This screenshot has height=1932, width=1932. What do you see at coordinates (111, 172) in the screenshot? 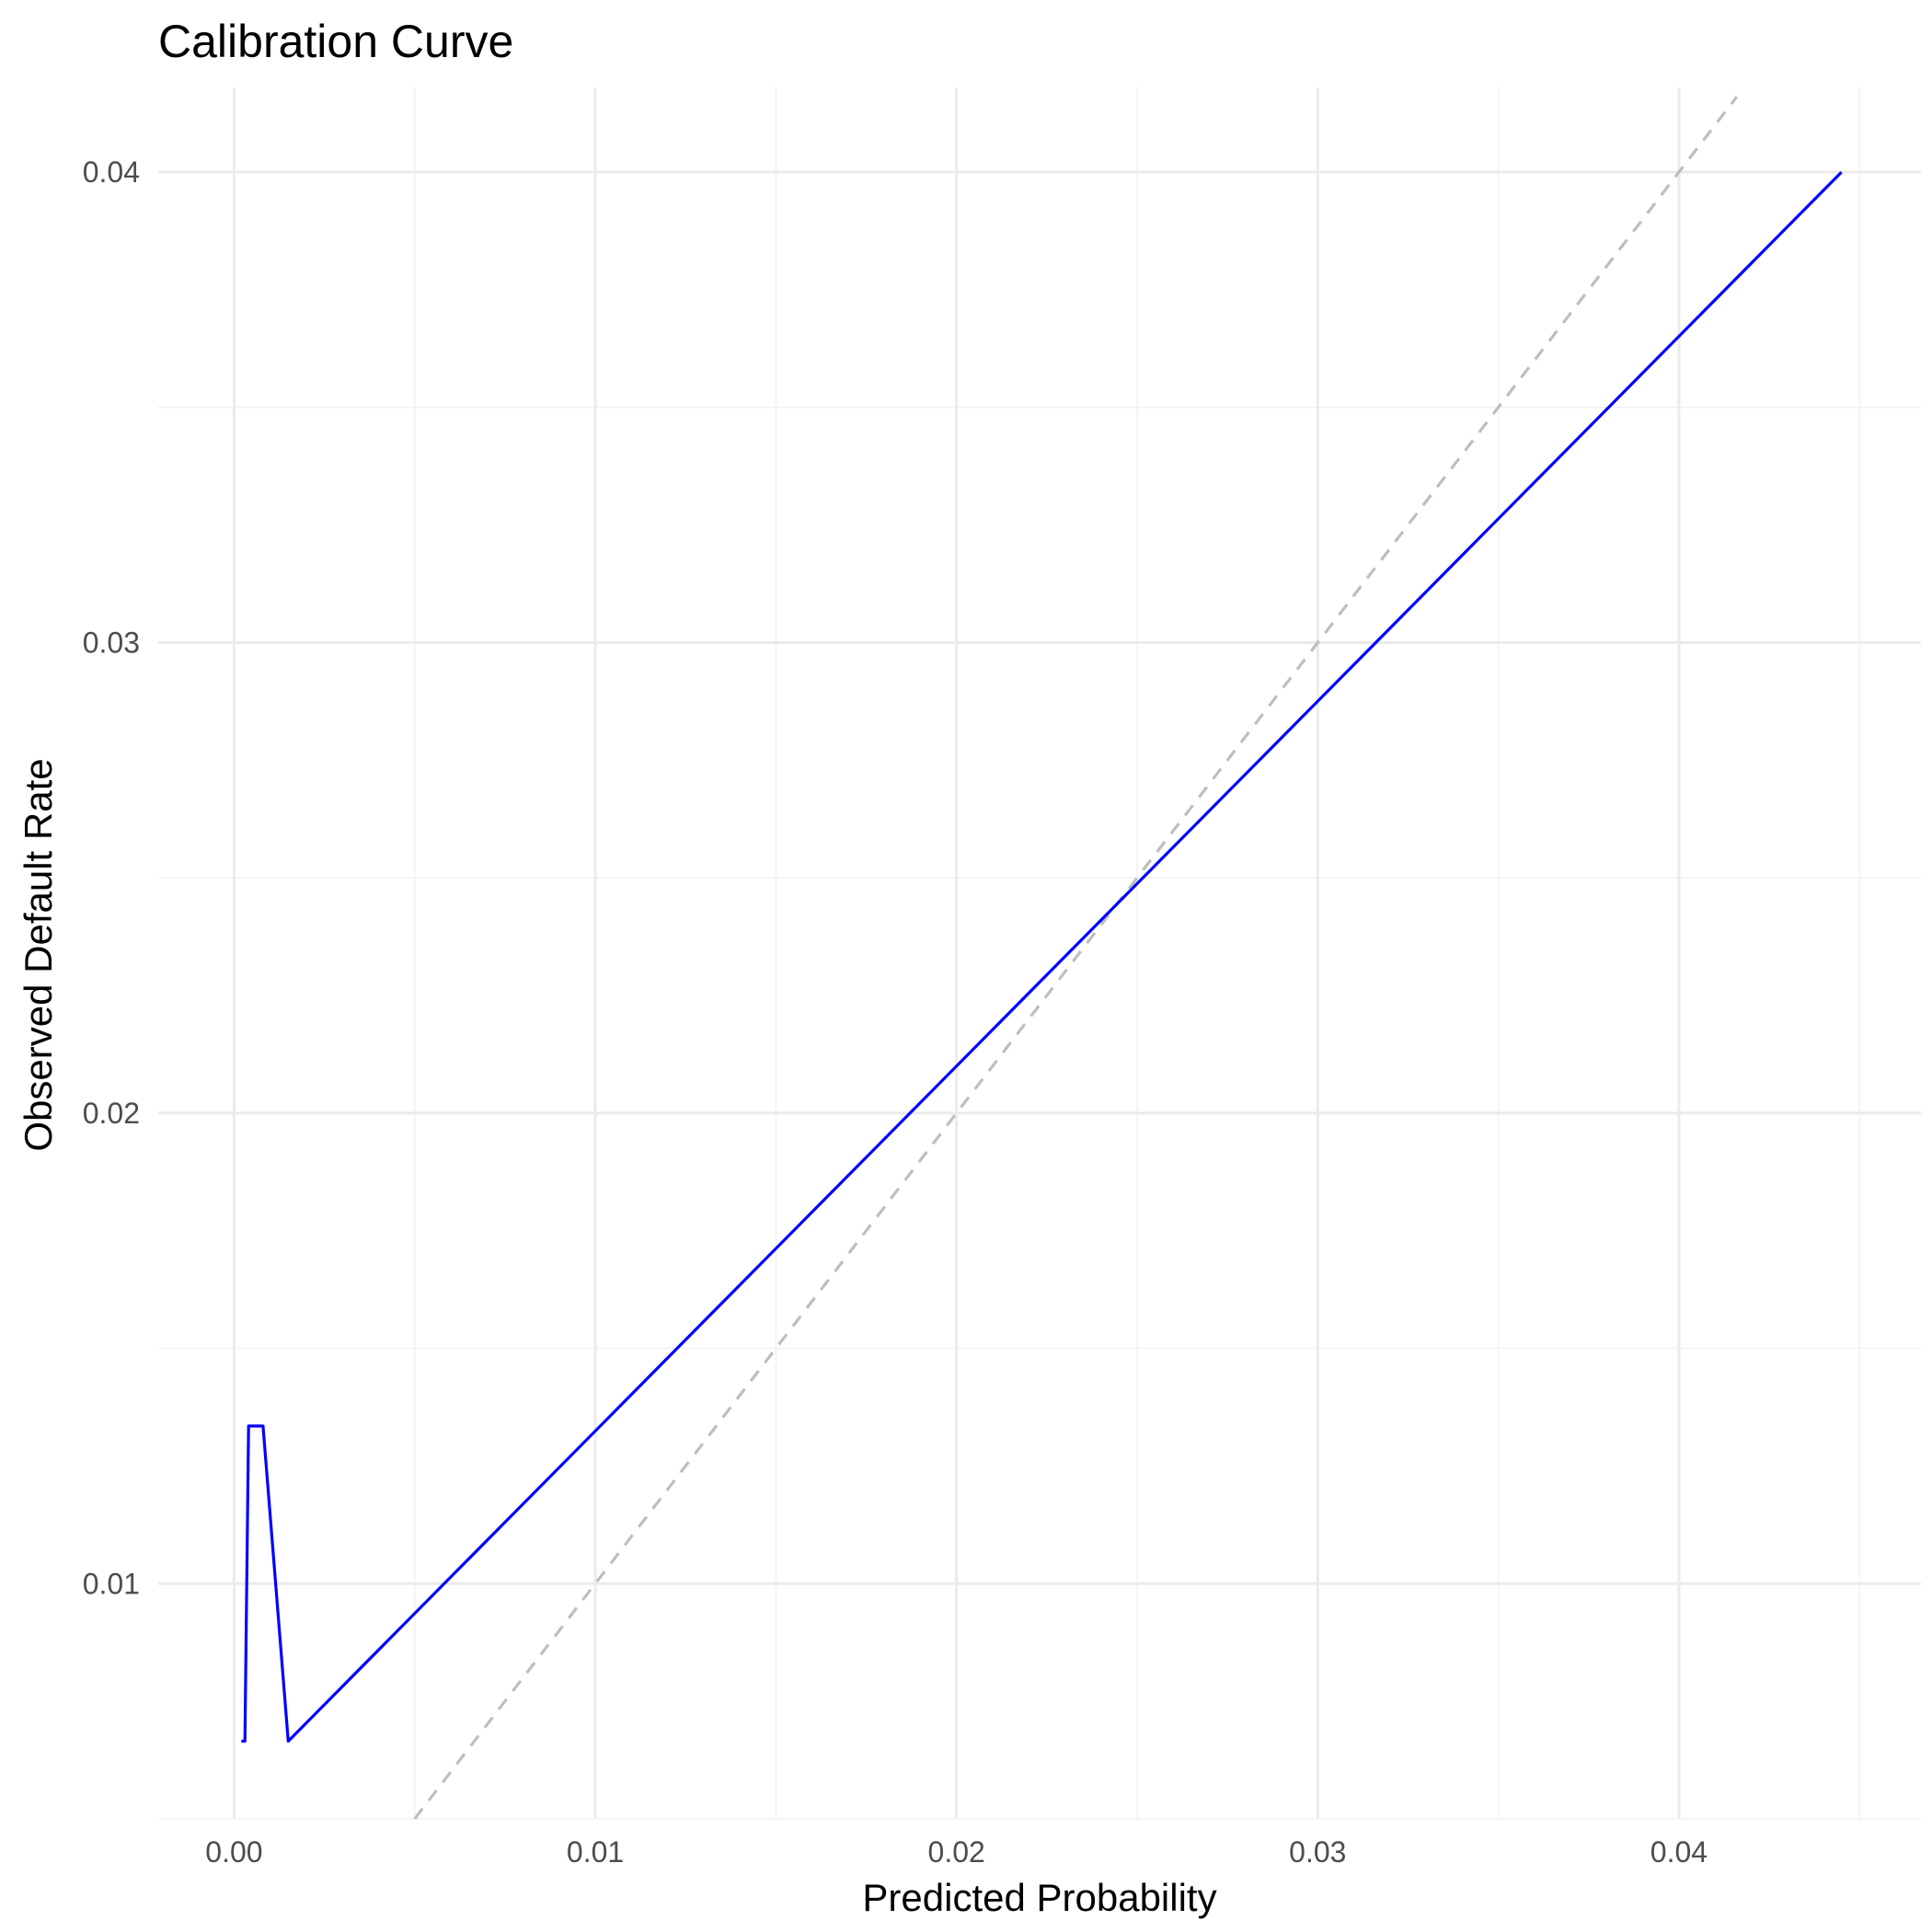
I see `y-tick-label: 0.04` at bounding box center [111, 172].